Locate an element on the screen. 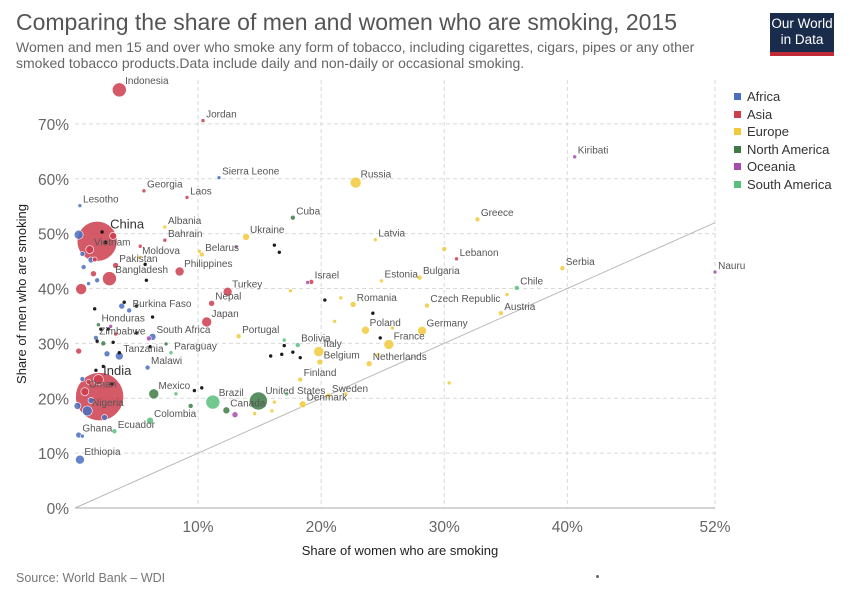 This screenshot has width=850, height=600. point-label: France is located at coordinates (410, 337).